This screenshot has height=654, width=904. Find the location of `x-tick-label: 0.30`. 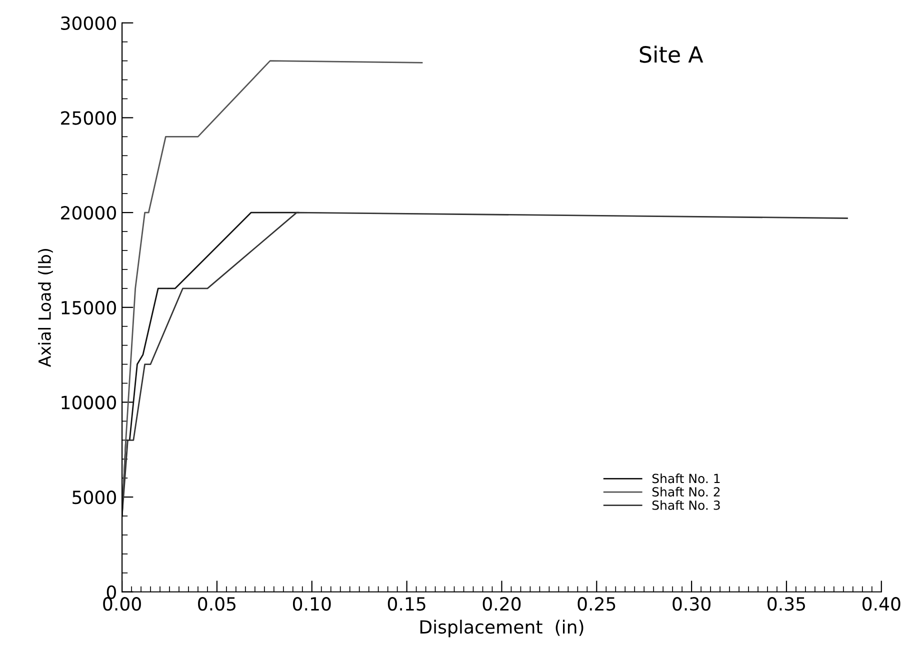

x-tick-label: 0.30 is located at coordinates (691, 604).